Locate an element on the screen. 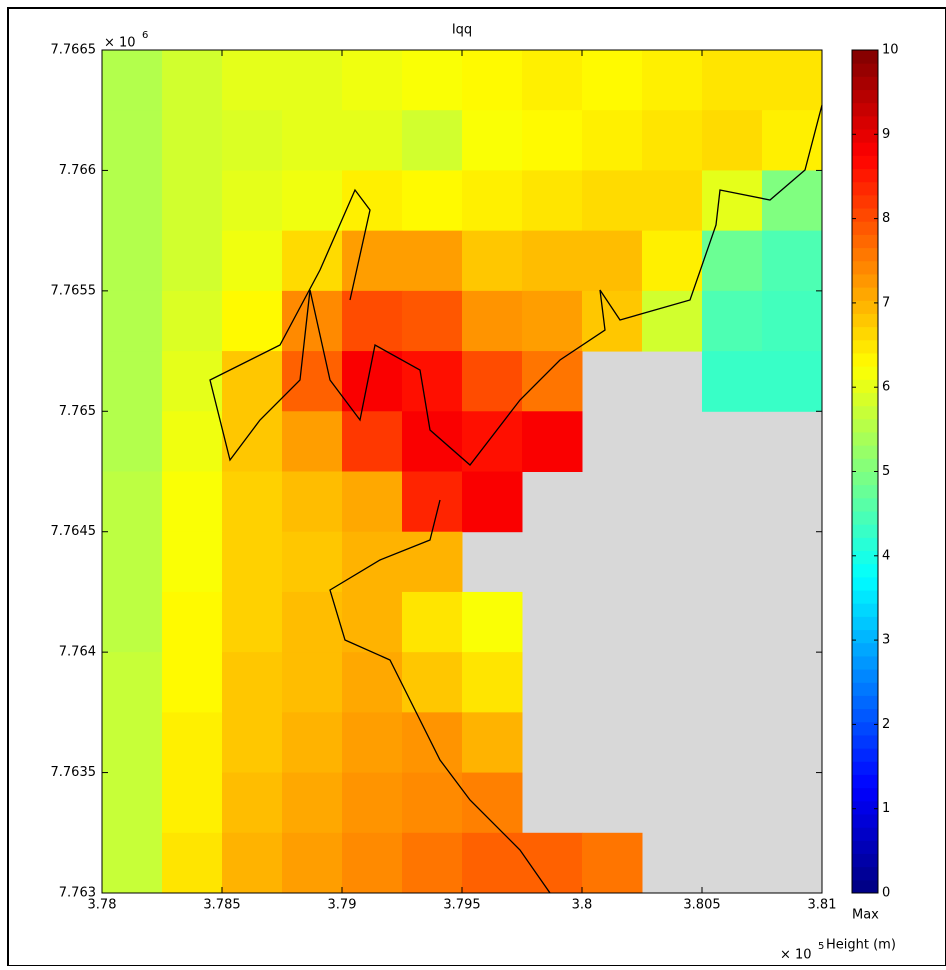  colorbar-tick-label: 3 is located at coordinates (886, 640).